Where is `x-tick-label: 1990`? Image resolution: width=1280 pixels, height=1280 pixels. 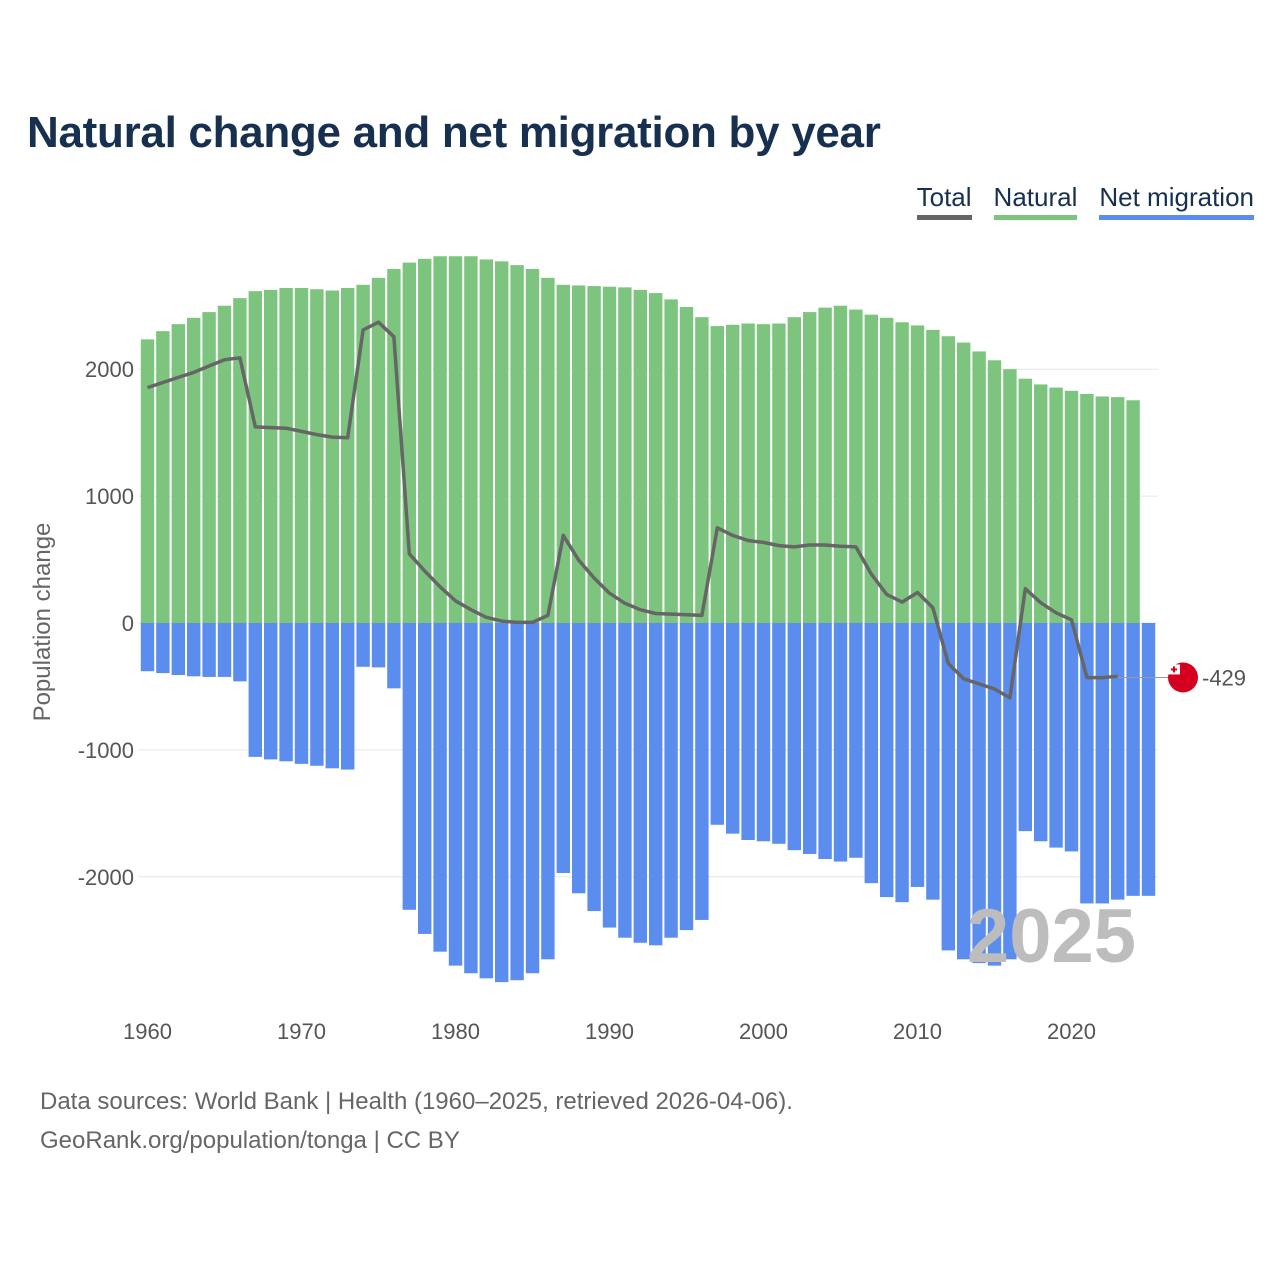 x-tick-label: 1990 is located at coordinates (609, 1031).